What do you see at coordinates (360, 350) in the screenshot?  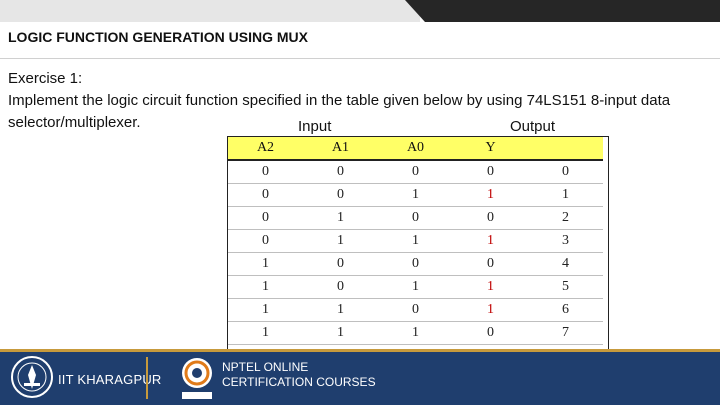 I see `footer-accent-line` at bounding box center [360, 350].